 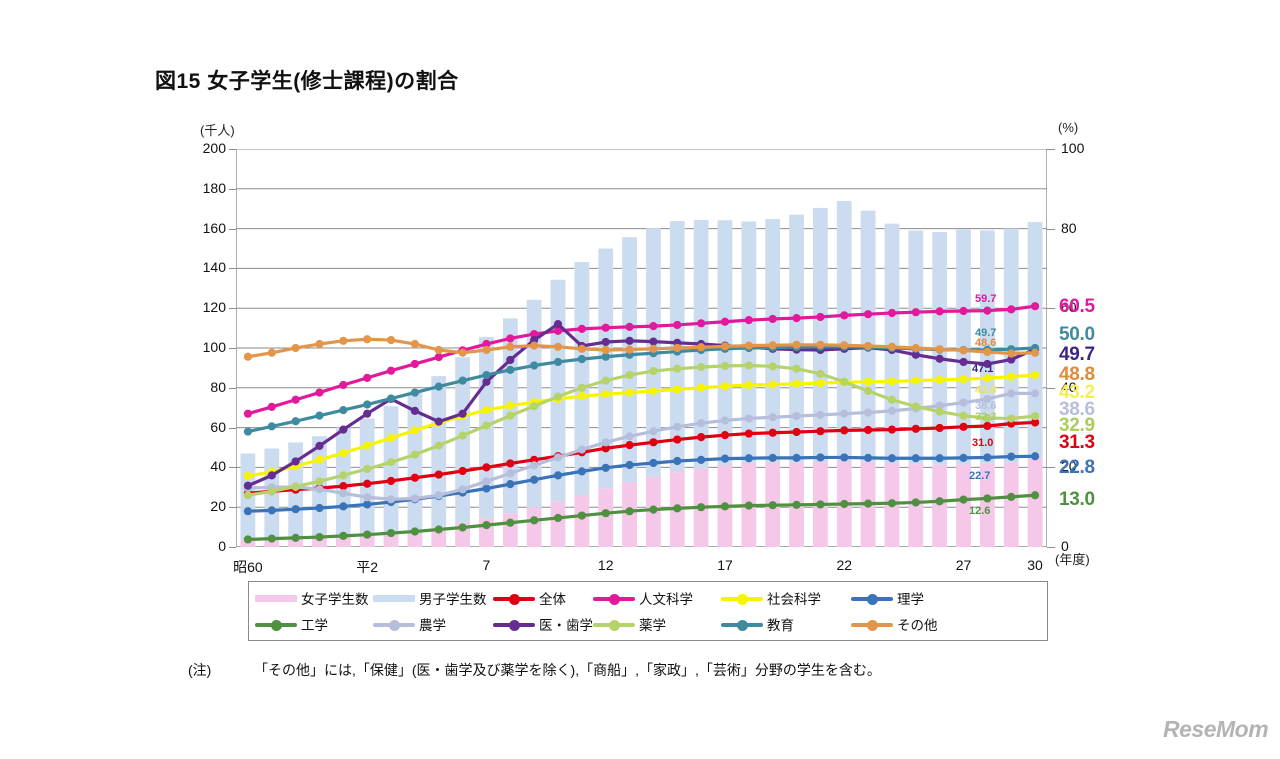 What do you see at coordinates (1072, 559) in the screenshot?
I see `x-axis-caption: (年度)` at bounding box center [1072, 559].